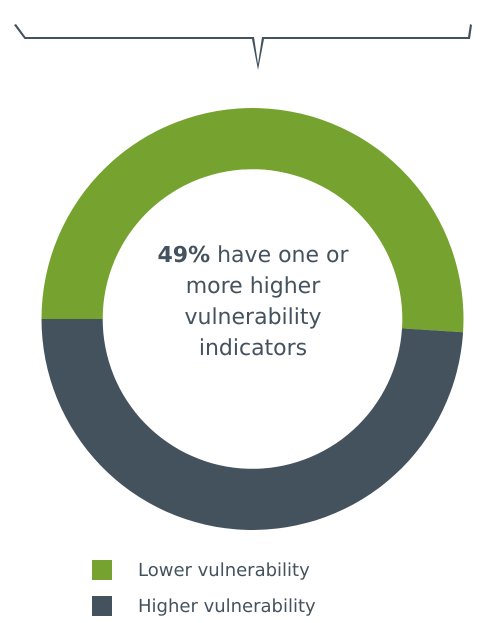  Describe the element at coordinates (224, 570) in the screenshot. I see `legend-label: Lower vulnerability` at that location.